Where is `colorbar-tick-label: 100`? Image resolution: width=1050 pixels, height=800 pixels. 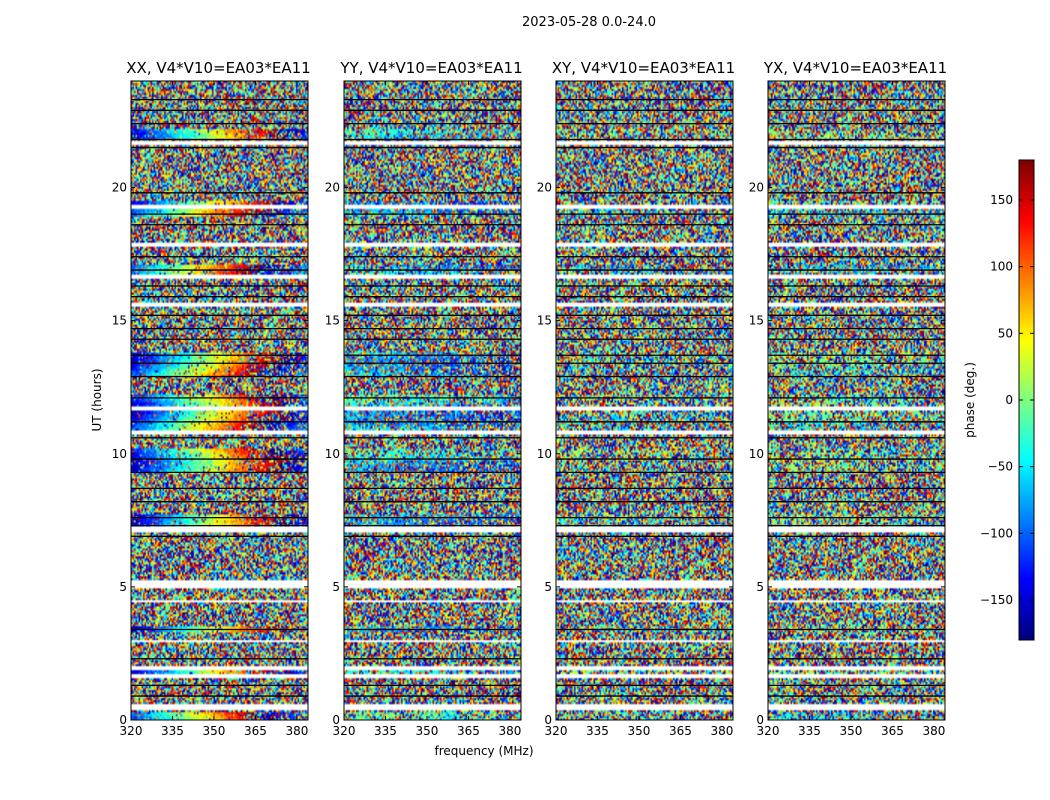 colorbar-tick-label: 100 is located at coordinates (1001, 267).